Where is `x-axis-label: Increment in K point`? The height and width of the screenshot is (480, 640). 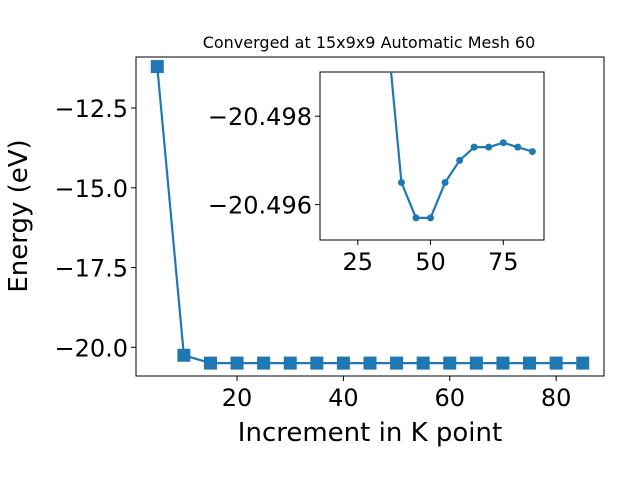
x-axis-label: Increment in K point is located at coordinates (370, 433).